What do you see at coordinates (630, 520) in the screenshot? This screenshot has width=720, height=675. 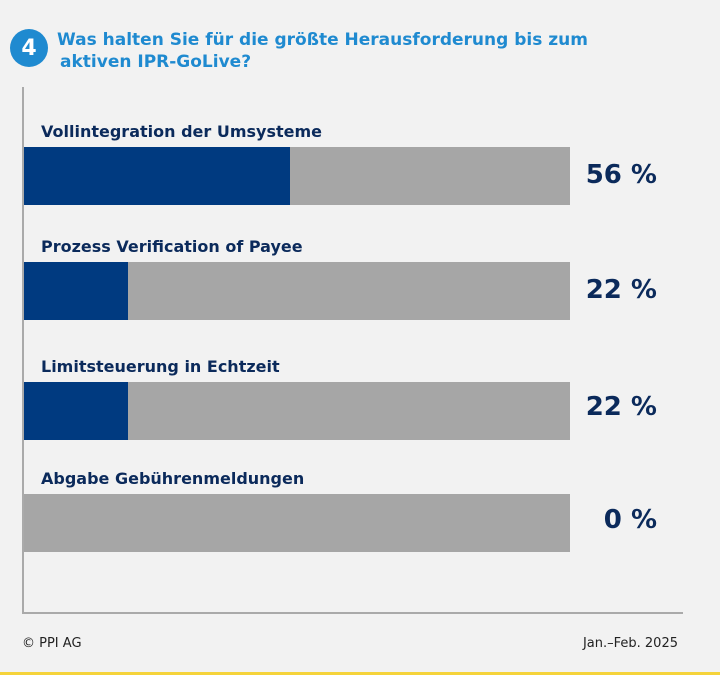 I see `value-label-4: 0 %` at bounding box center [630, 520].